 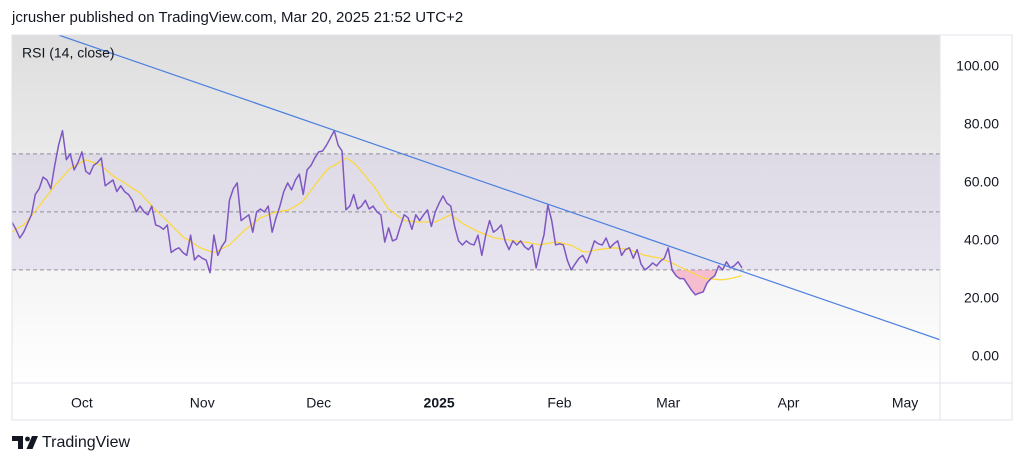 What do you see at coordinates (318, 403) in the screenshot?
I see `x-tick-label: Dec` at bounding box center [318, 403].